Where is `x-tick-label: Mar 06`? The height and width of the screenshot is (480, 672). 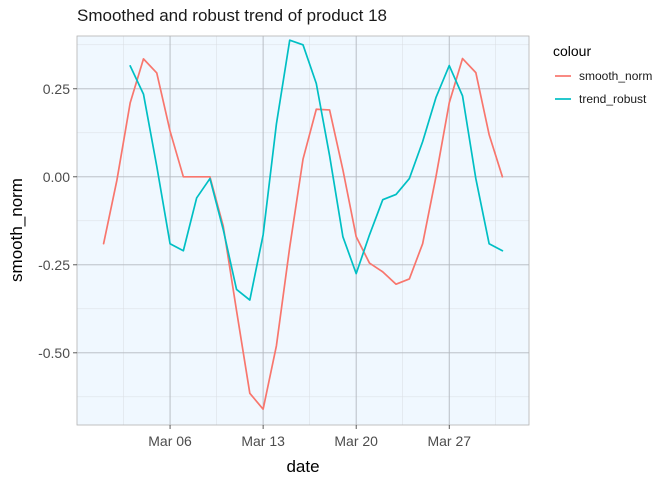
x-tick-label: Mar 06 is located at coordinates (170, 441).